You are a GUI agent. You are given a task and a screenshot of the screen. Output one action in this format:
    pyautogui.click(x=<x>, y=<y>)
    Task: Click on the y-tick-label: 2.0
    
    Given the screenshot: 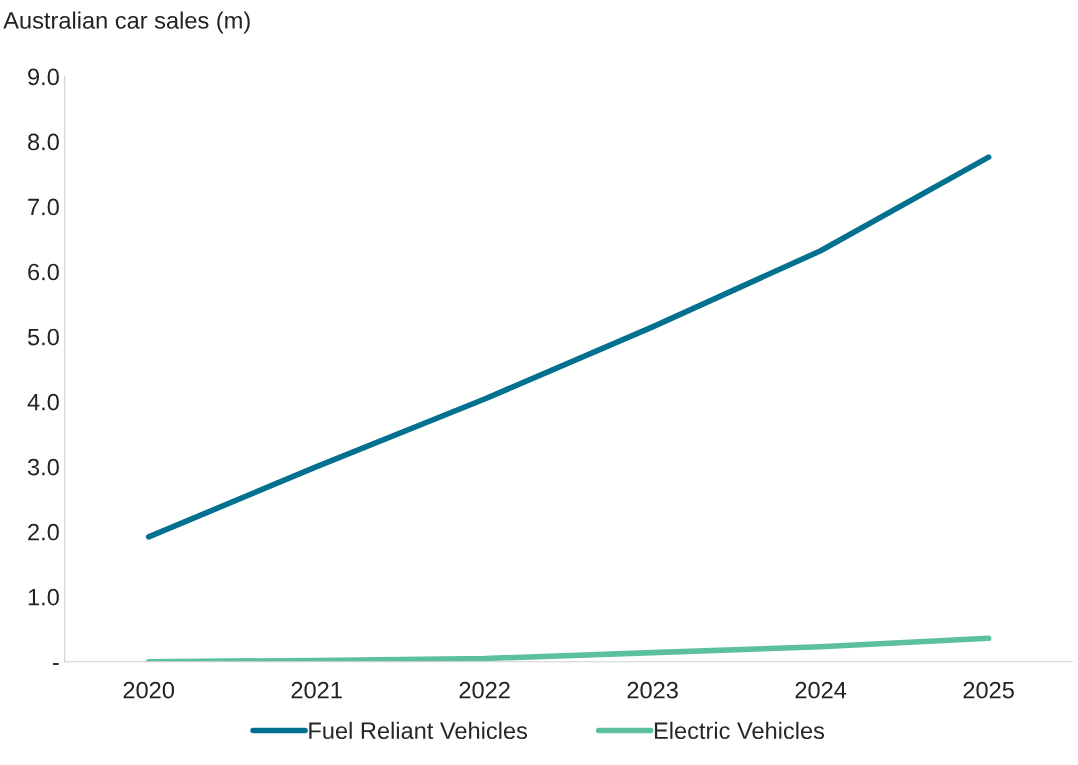 What is the action you would take?
    pyautogui.click(x=43, y=532)
    